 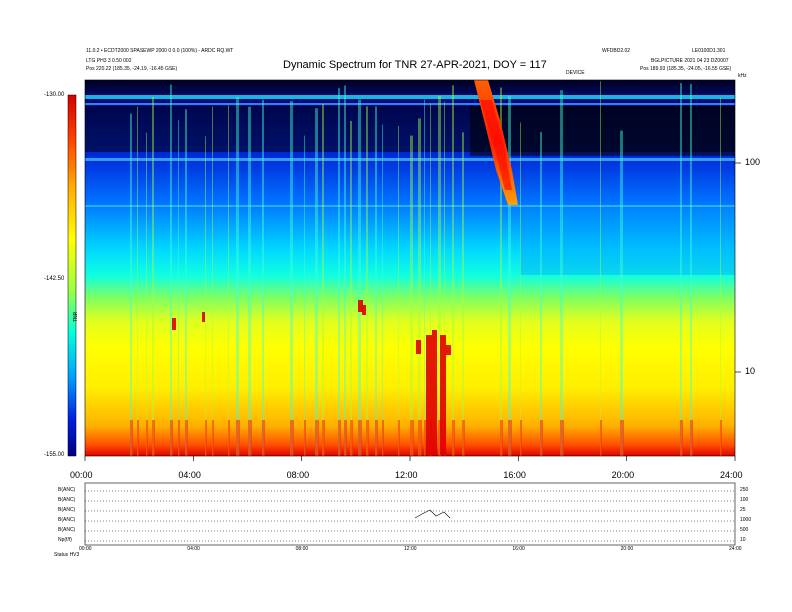 What do you see at coordinates (744, 500) in the screenshot?
I see `panel-right-label: 100` at bounding box center [744, 500].